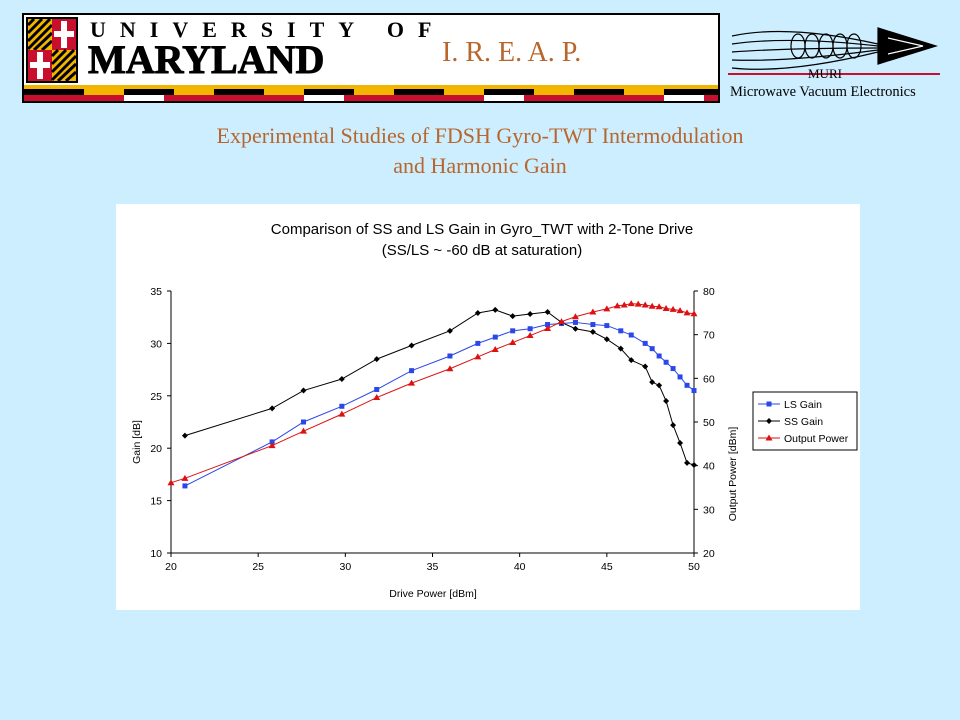  What do you see at coordinates (137, 442) in the screenshot?
I see `y-axis-label: Gain [dB]` at bounding box center [137, 442].